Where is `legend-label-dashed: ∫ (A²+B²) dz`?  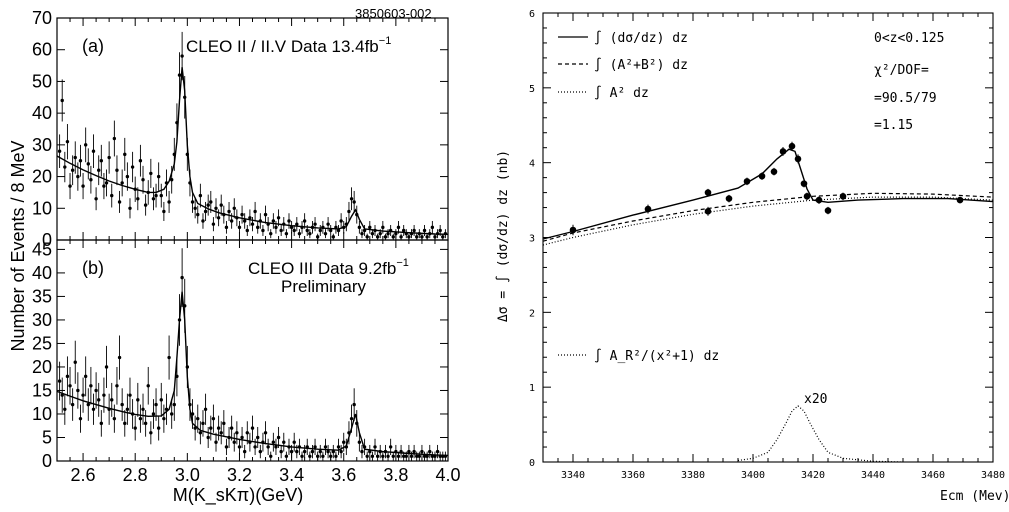
legend-label-dashed: ∫ (A²+B²) dz is located at coordinates (641, 65).